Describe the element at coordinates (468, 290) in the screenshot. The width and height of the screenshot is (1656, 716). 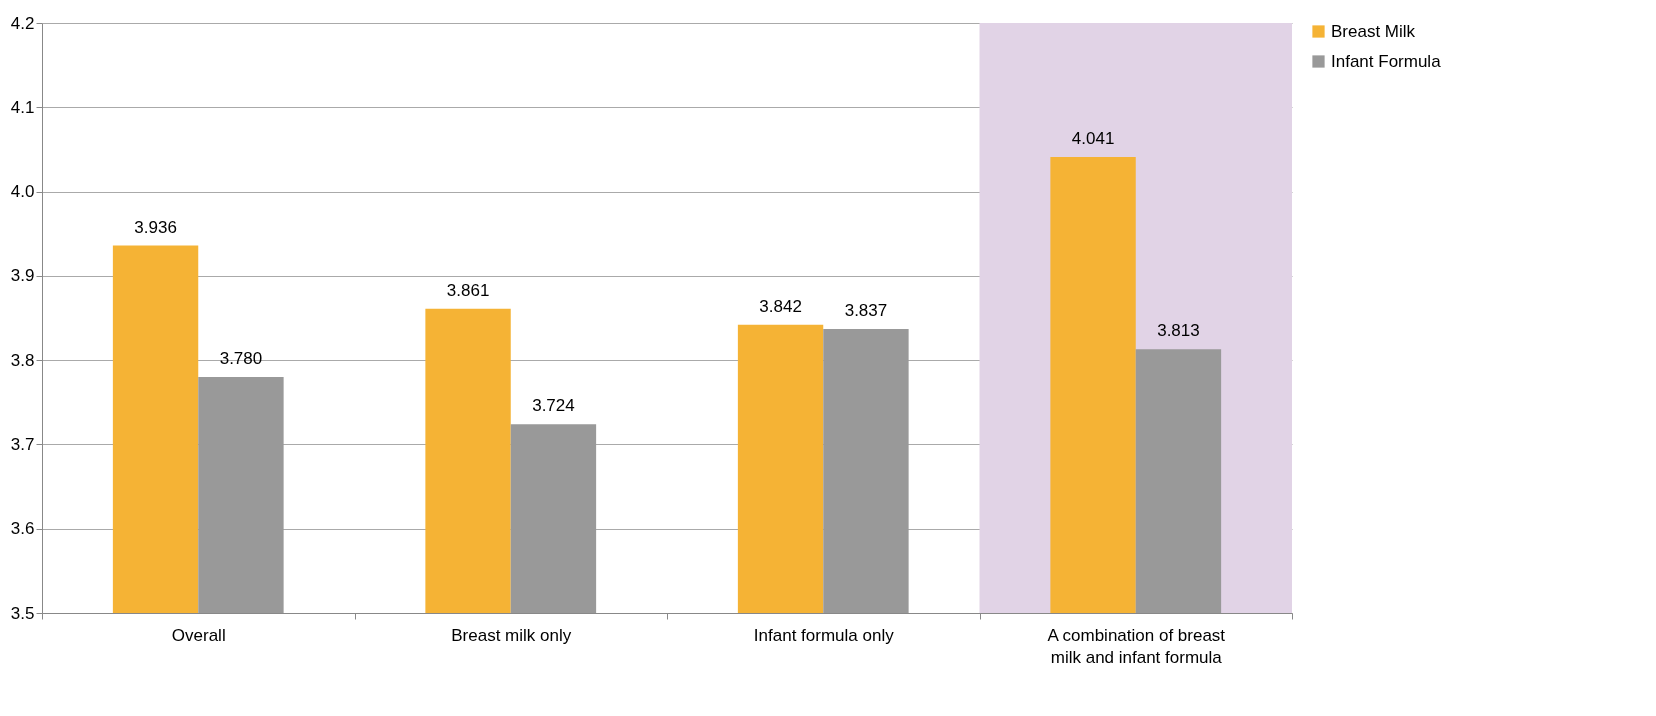
I see `data-label: 3.861` at that location.